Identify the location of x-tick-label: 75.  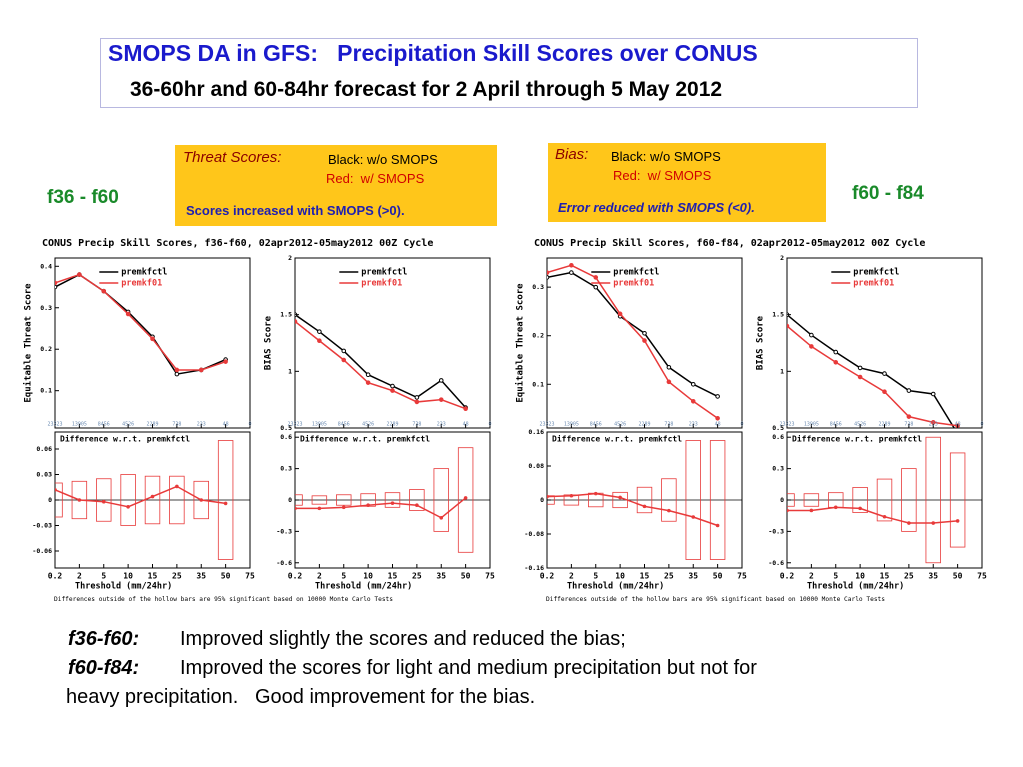
(982, 576).